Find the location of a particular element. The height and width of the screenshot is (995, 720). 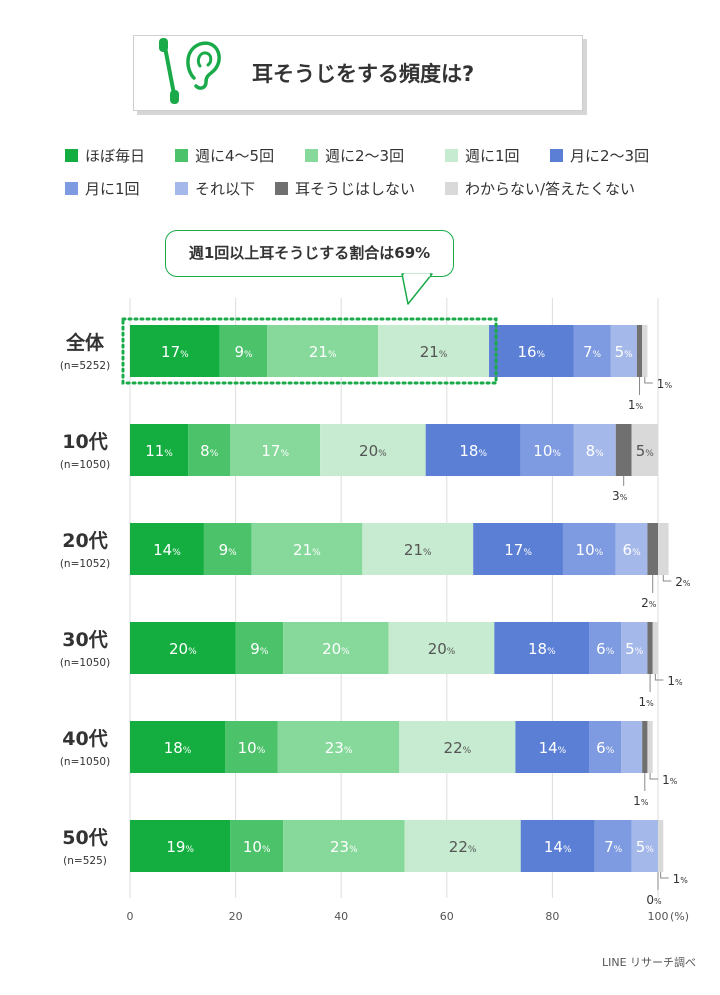

legend-item: 週に1回 is located at coordinates (482, 155).